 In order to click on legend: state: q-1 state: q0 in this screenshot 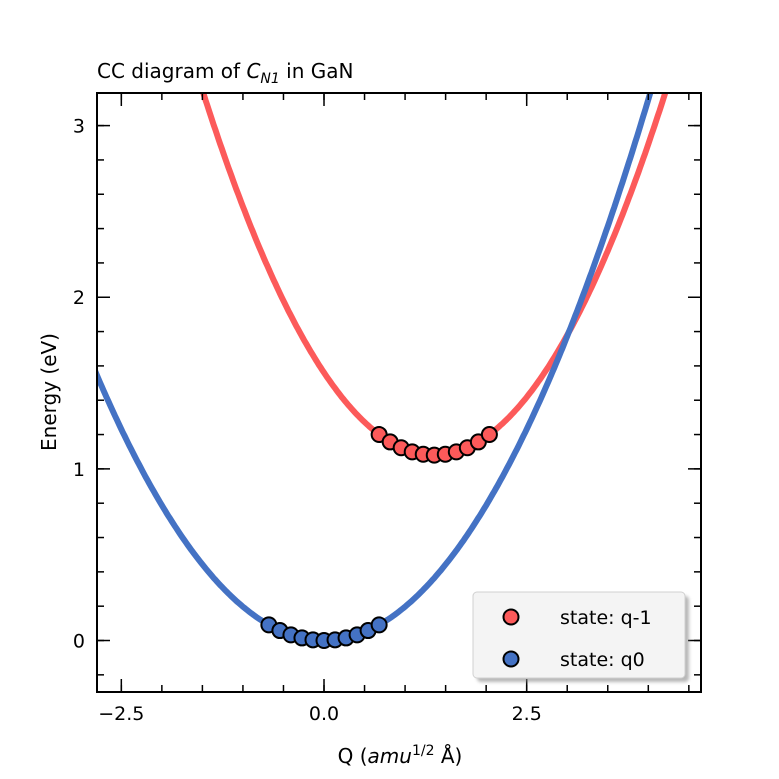, I will do `click(580, 636)`.